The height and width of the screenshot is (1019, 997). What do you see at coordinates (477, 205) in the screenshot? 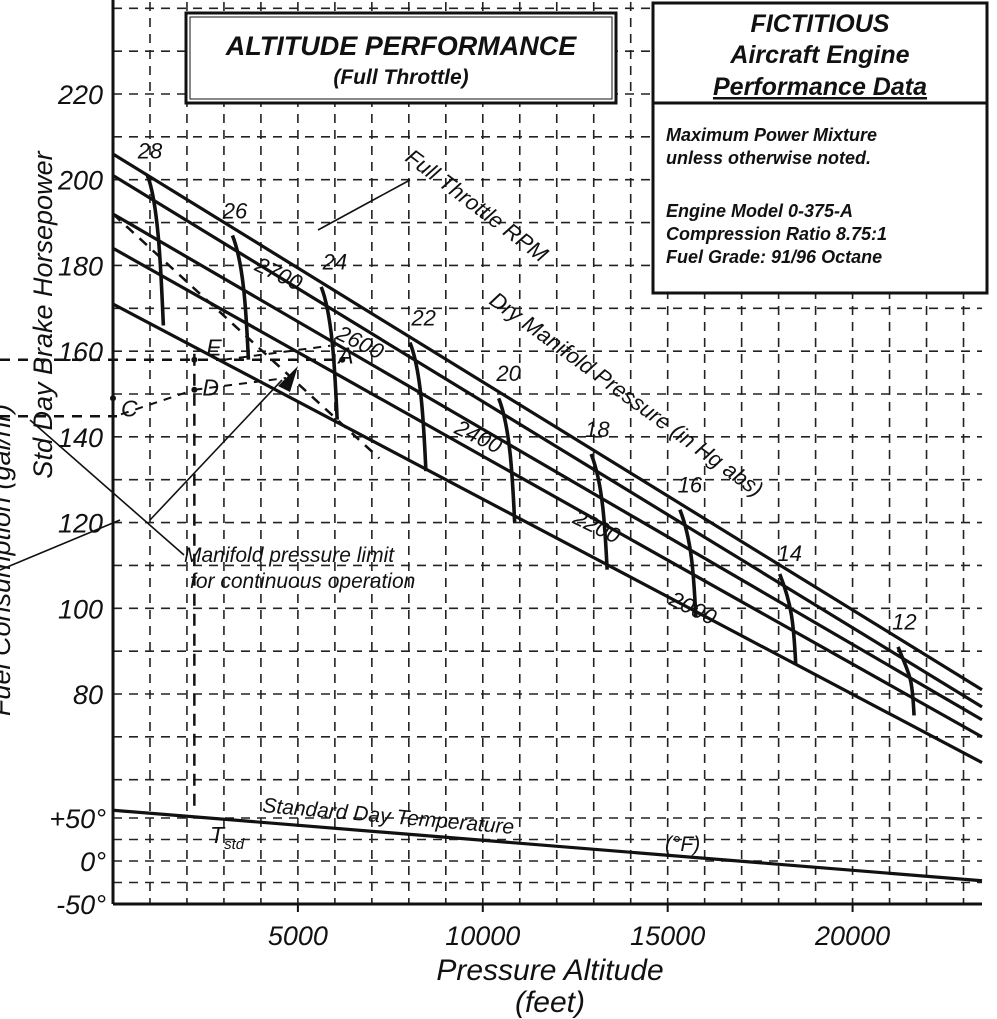
I see `full-throttle-rpm-label: Full Throttle RPM` at bounding box center [477, 205].